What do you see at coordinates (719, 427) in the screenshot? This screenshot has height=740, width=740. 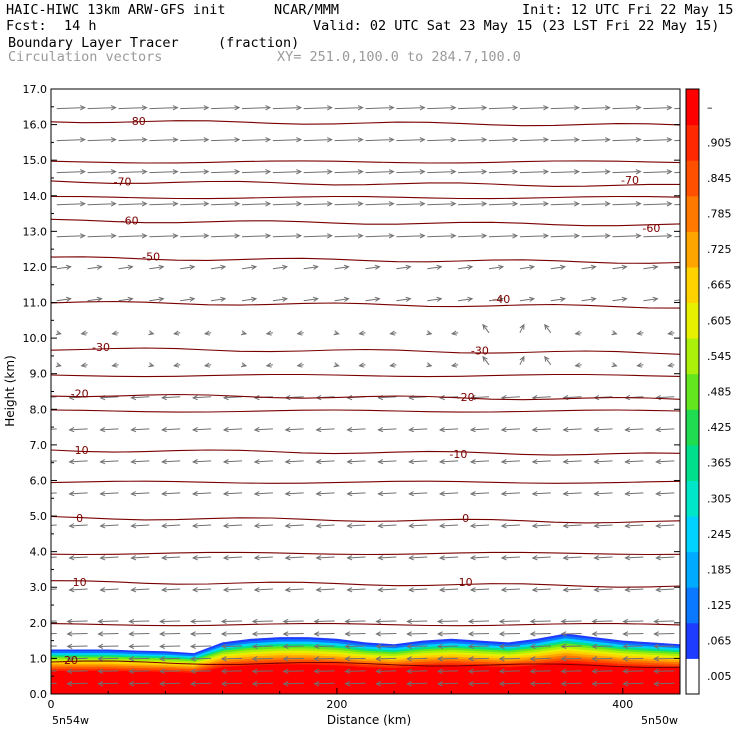 I see `colorbar-label: .425` at bounding box center [719, 427].